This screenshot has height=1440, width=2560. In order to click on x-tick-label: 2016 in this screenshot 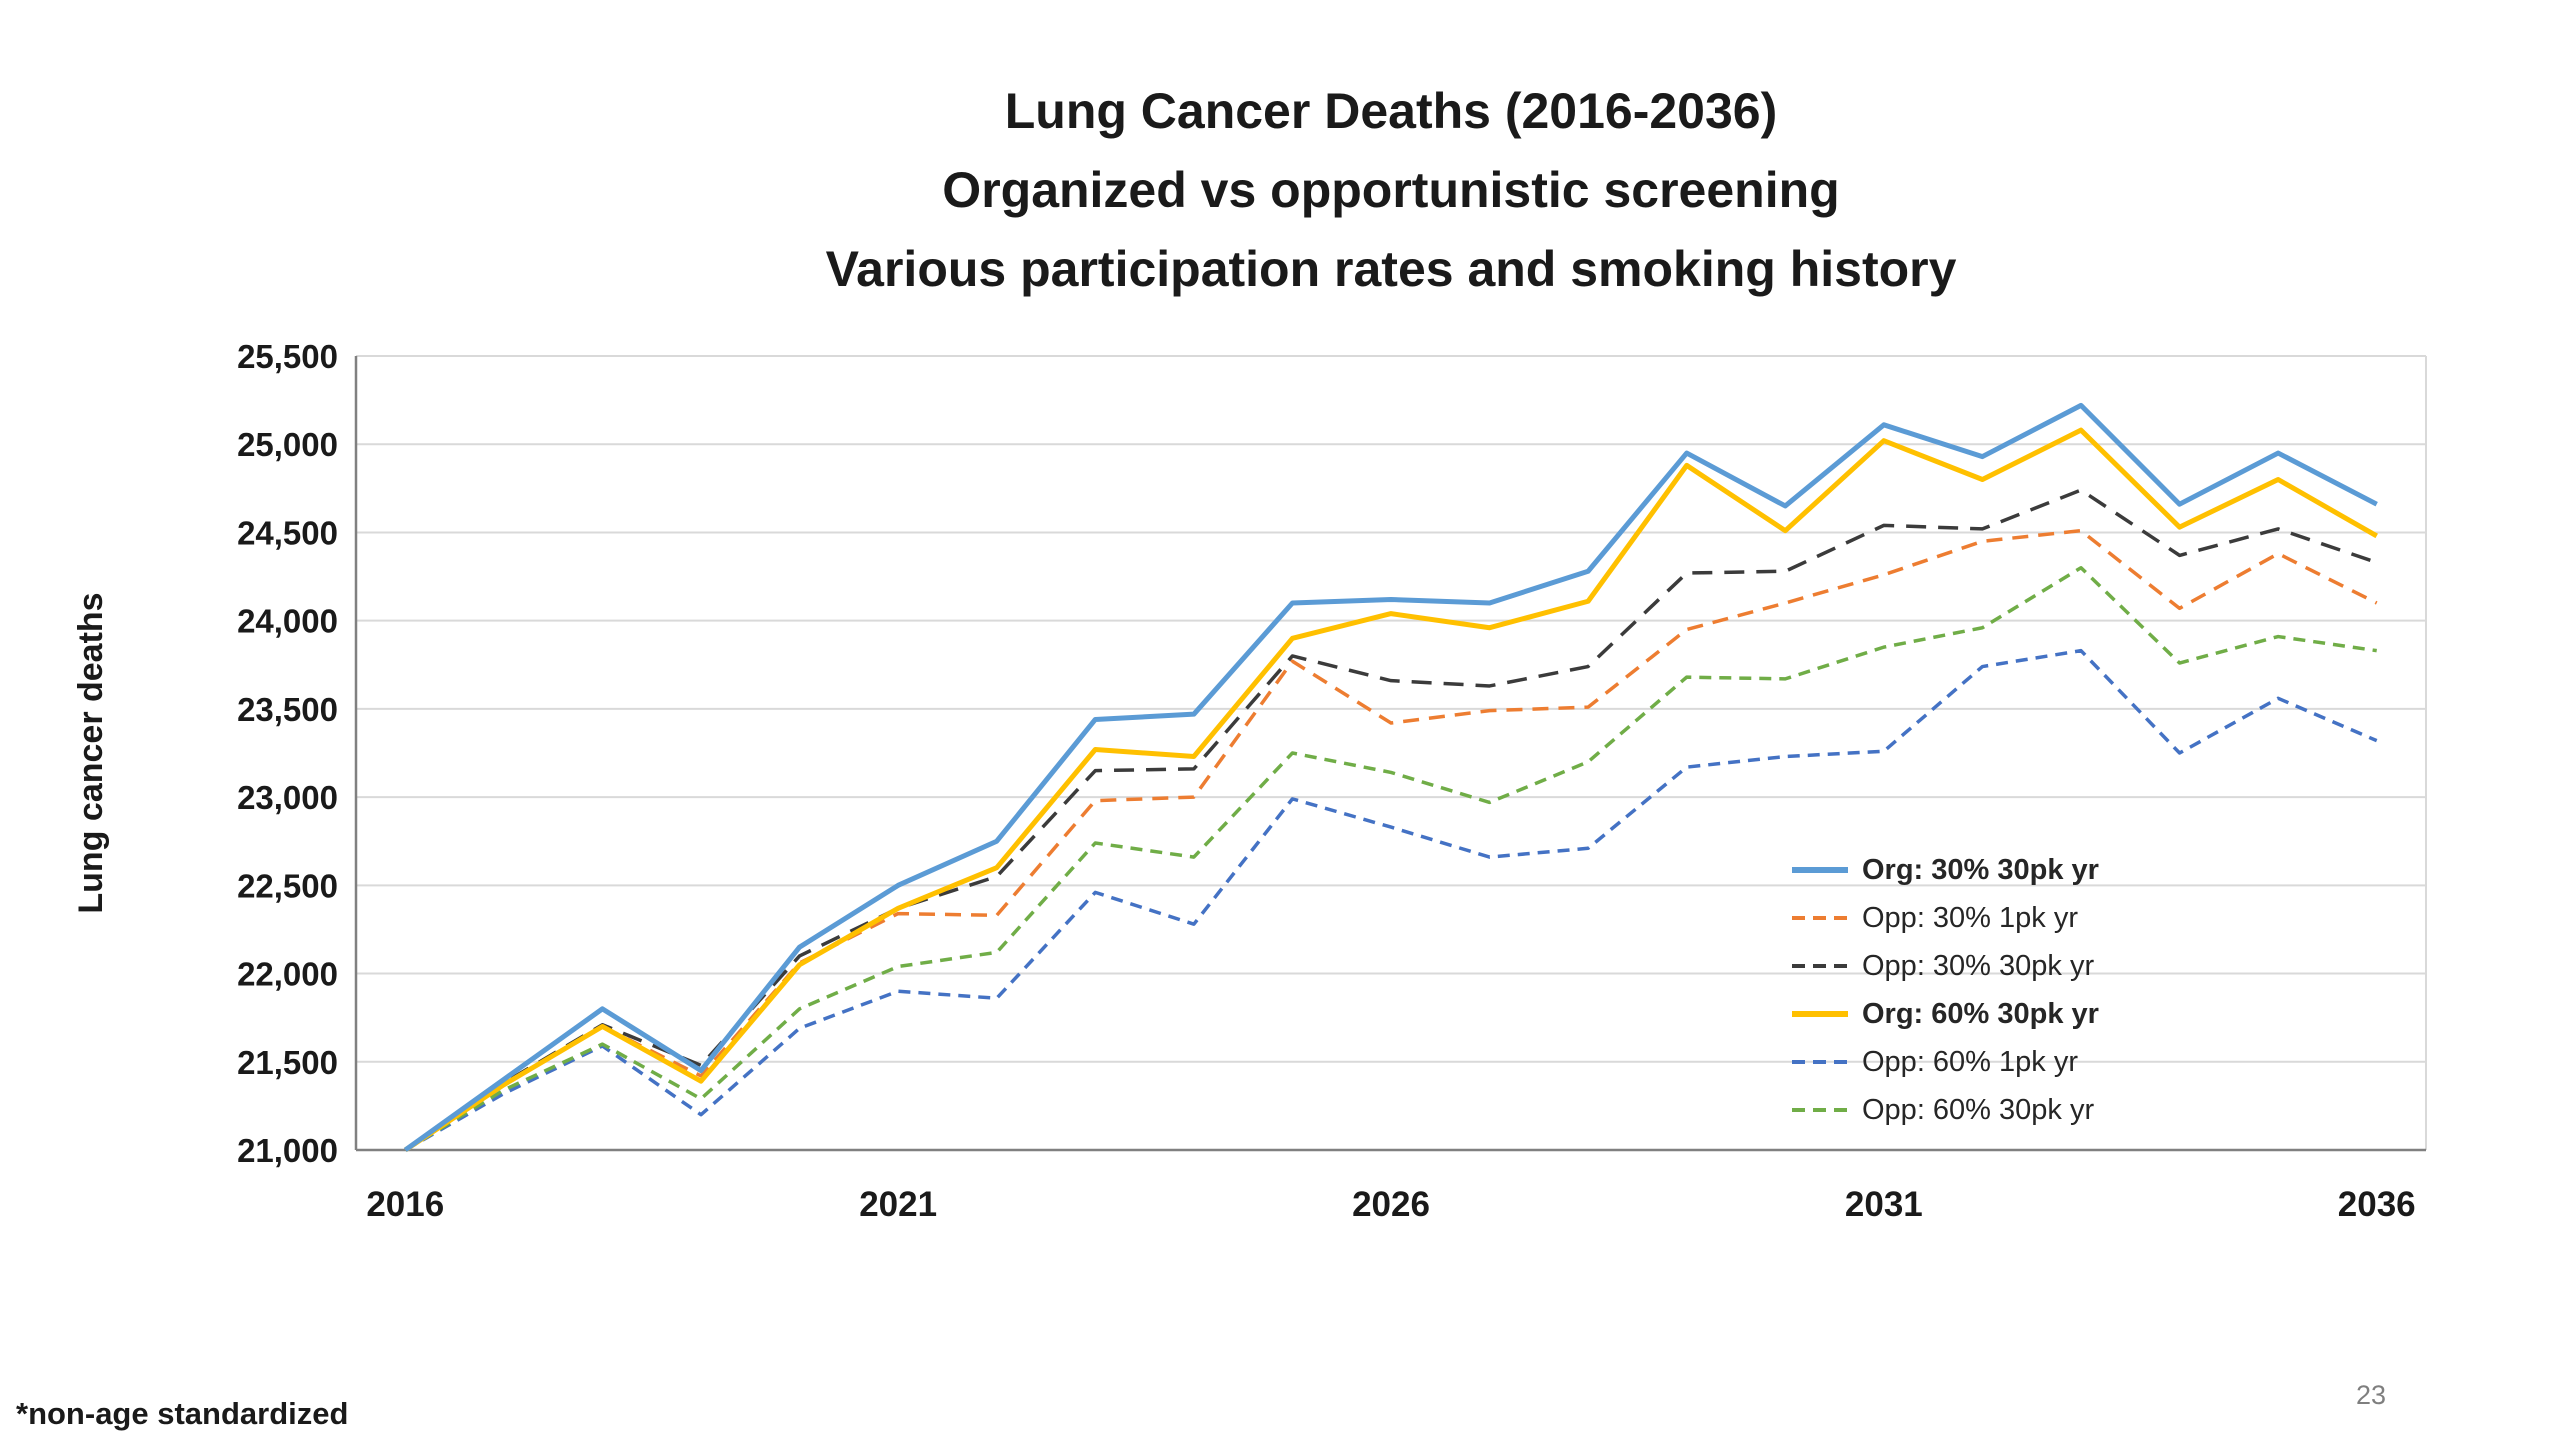, I will do `click(405, 1204)`.